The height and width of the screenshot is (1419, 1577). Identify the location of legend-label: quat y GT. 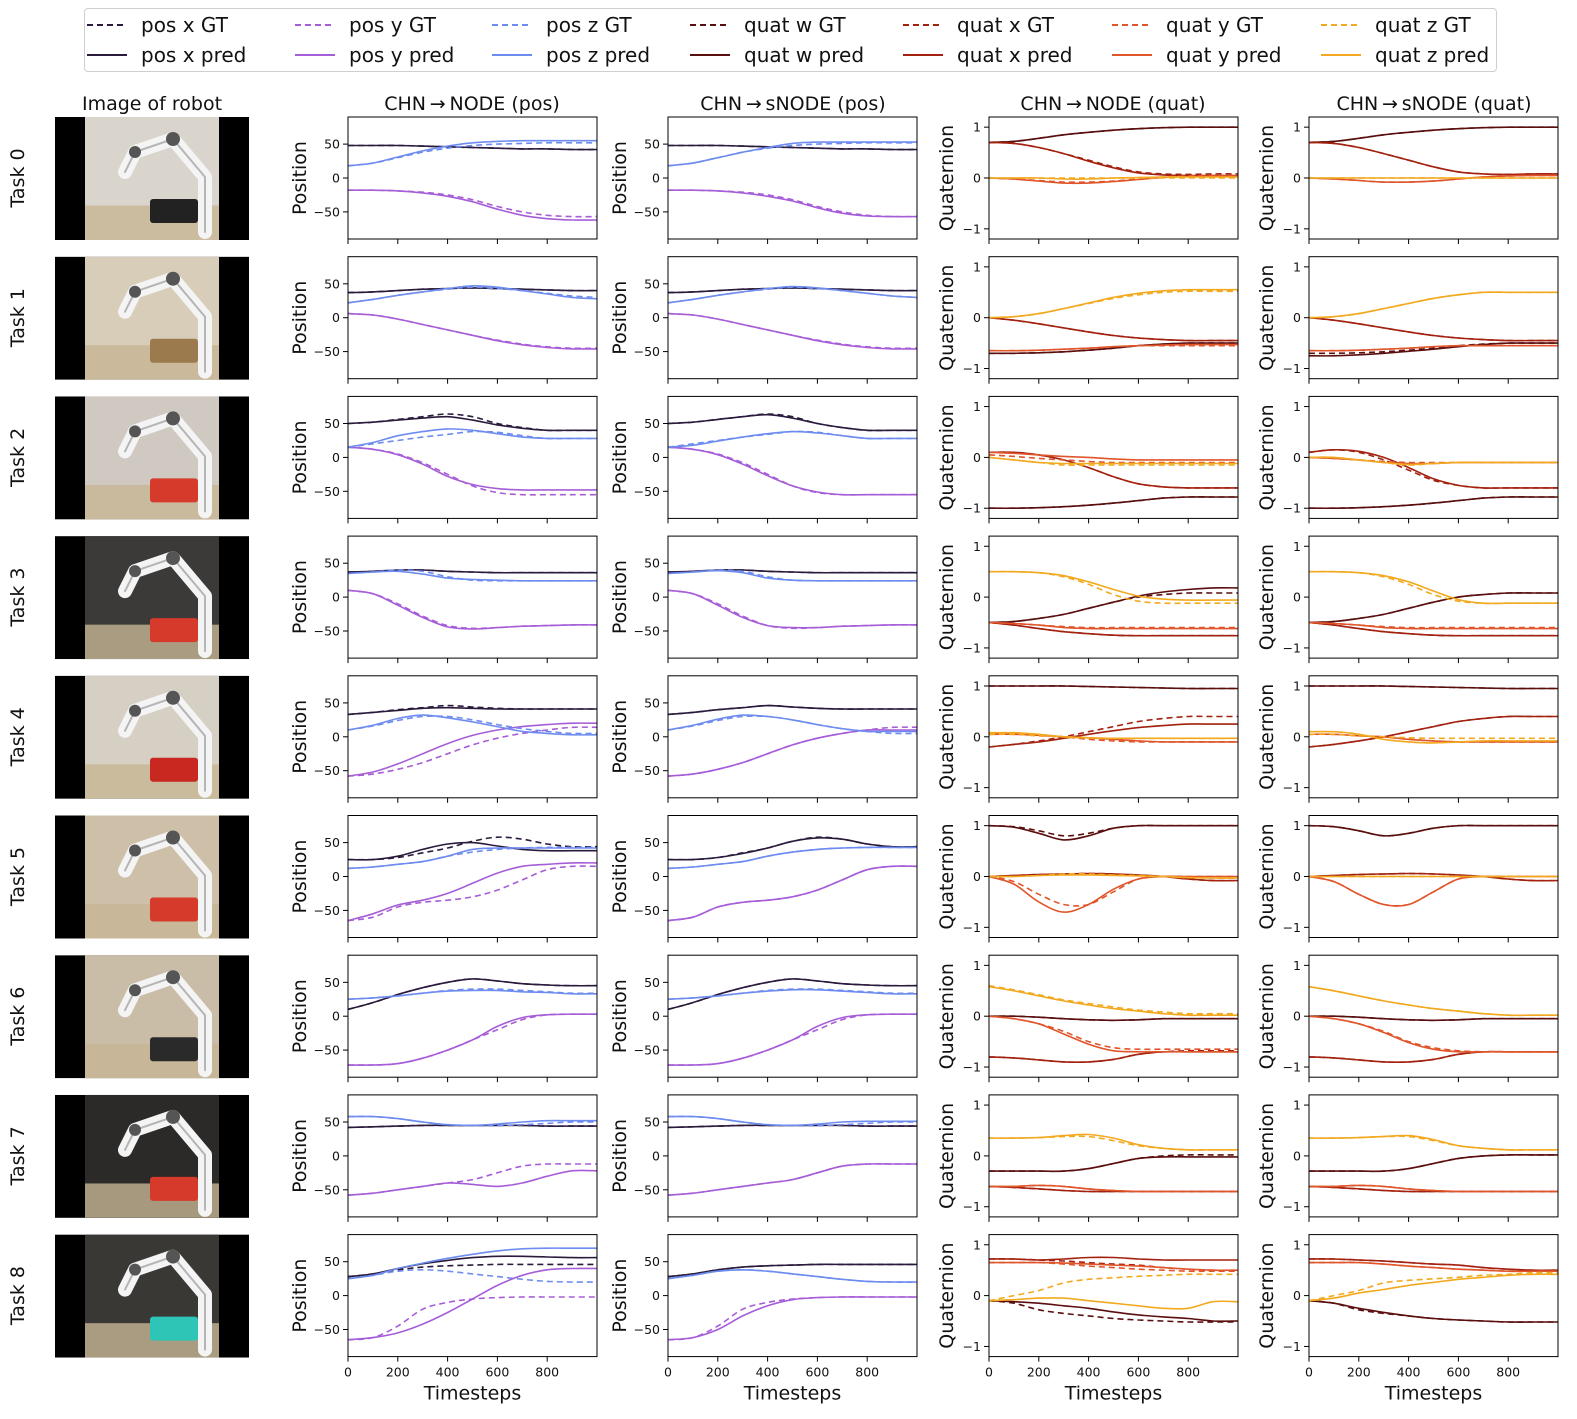
(1215, 25).